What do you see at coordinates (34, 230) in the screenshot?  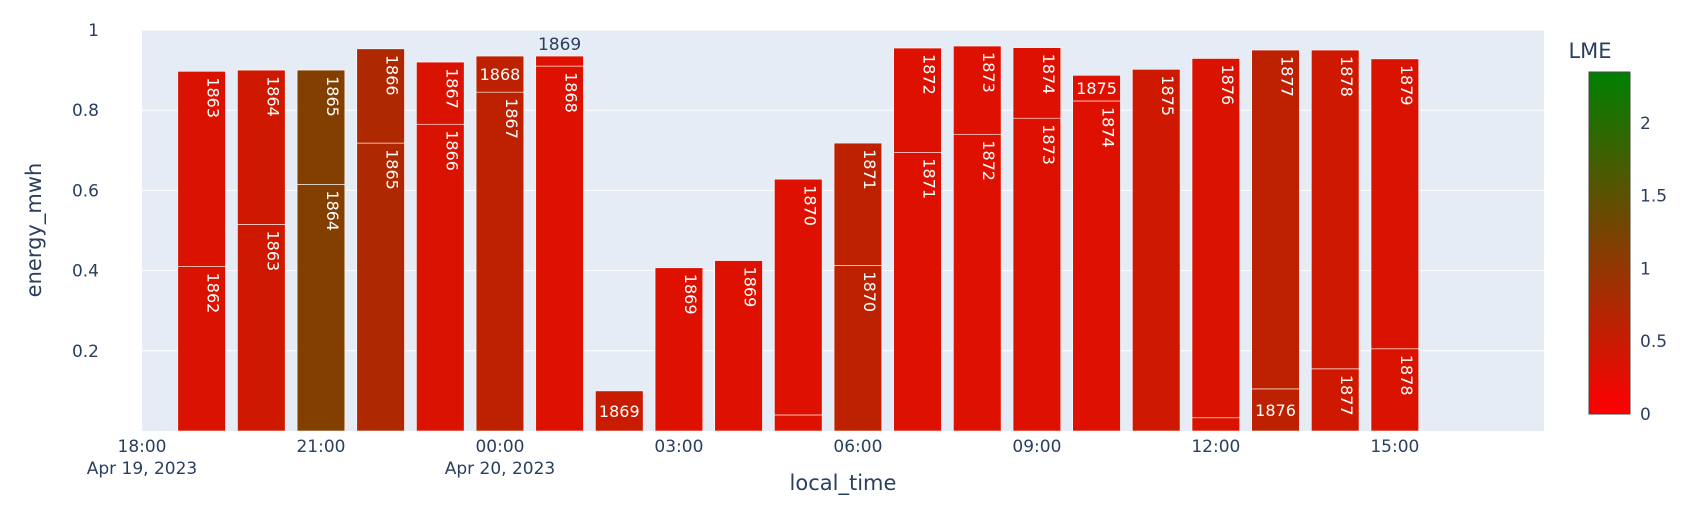 I see `y-axis-title: energy_mwh` at bounding box center [34, 230].